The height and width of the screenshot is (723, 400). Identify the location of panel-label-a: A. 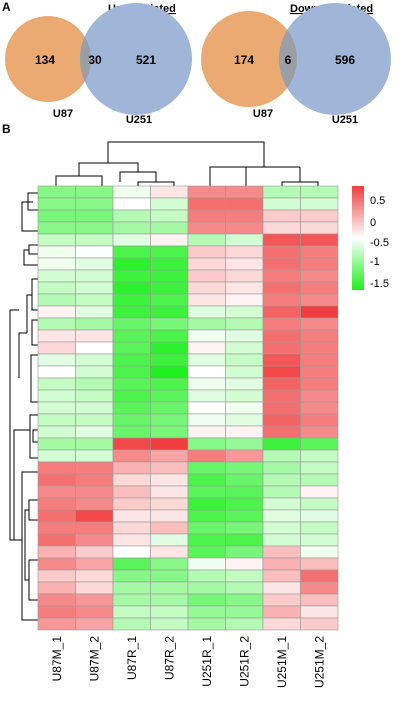
(6, 7).